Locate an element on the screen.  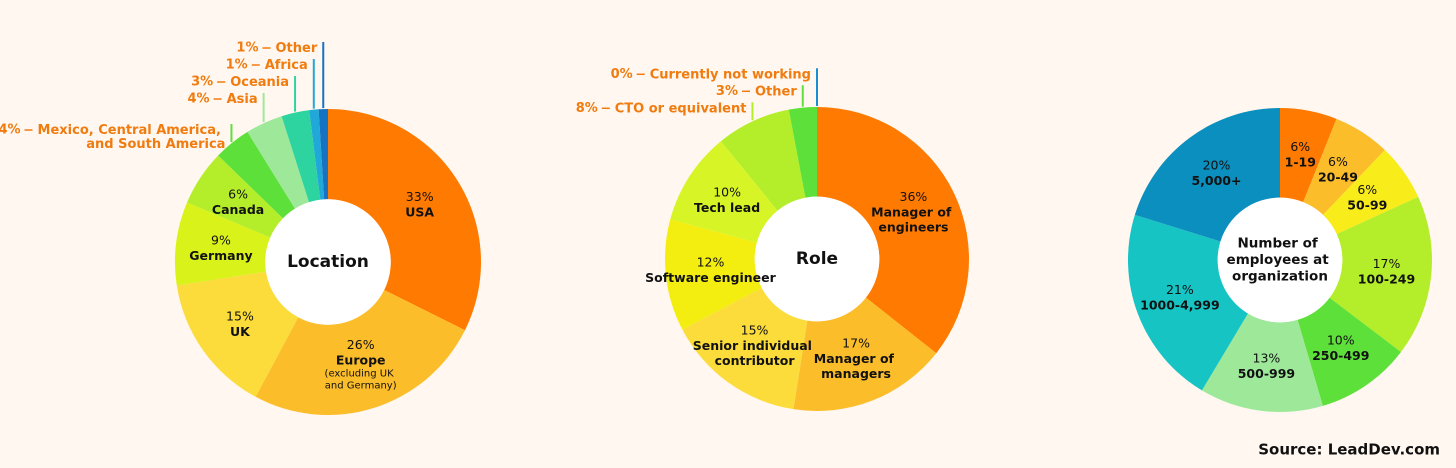
category-label: Europe is located at coordinates (361, 359).